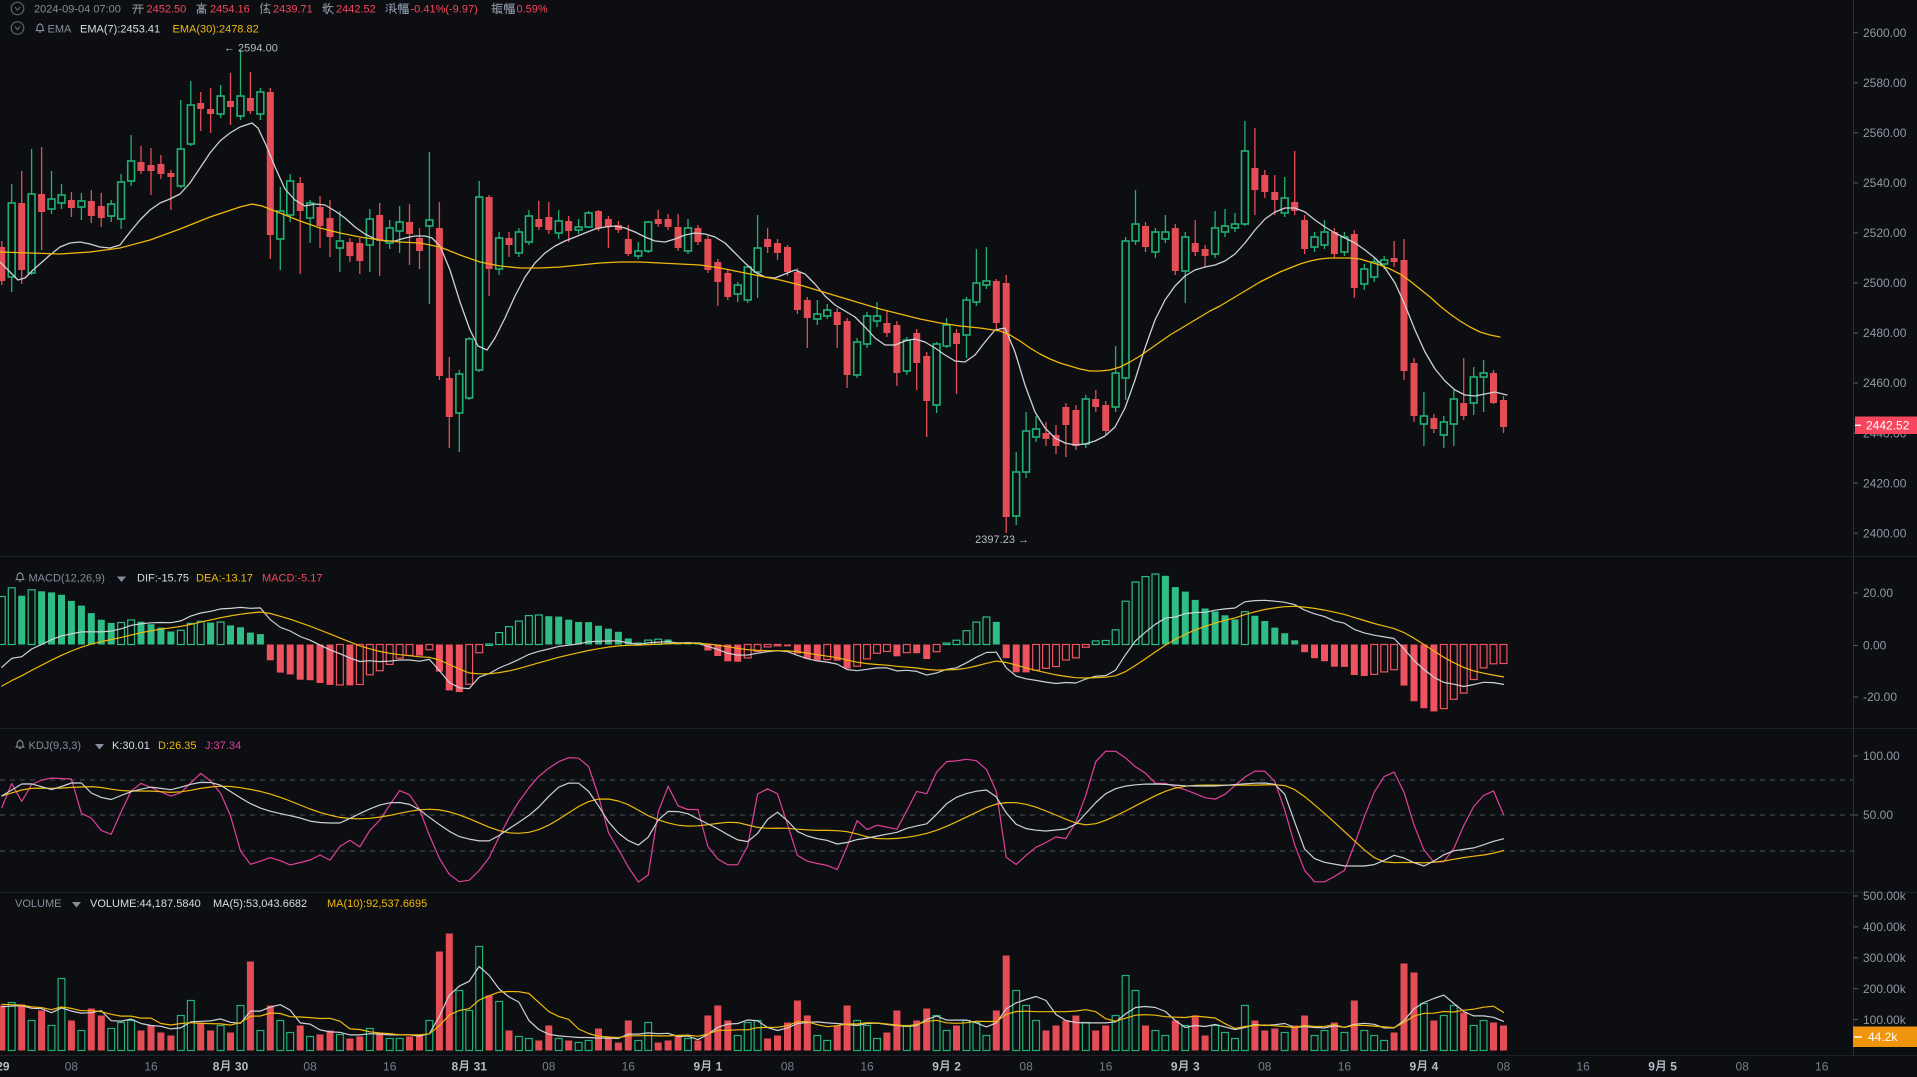 The width and height of the screenshot is (1917, 1077). I want to click on svg-text: 30, so click(242, 1067).